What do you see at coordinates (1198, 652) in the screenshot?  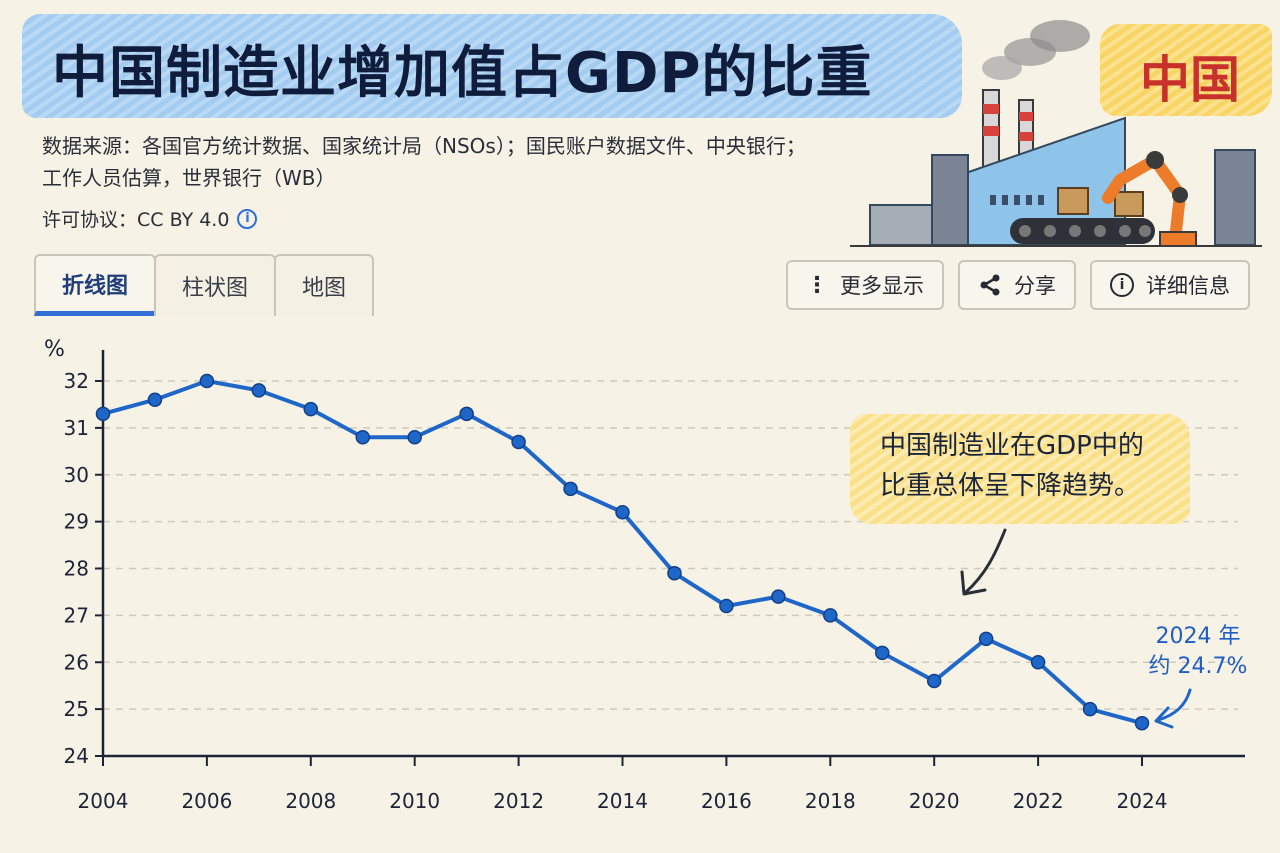 I see `last-value-label: 2024 年 约 24.7%` at bounding box center [1198, 652].